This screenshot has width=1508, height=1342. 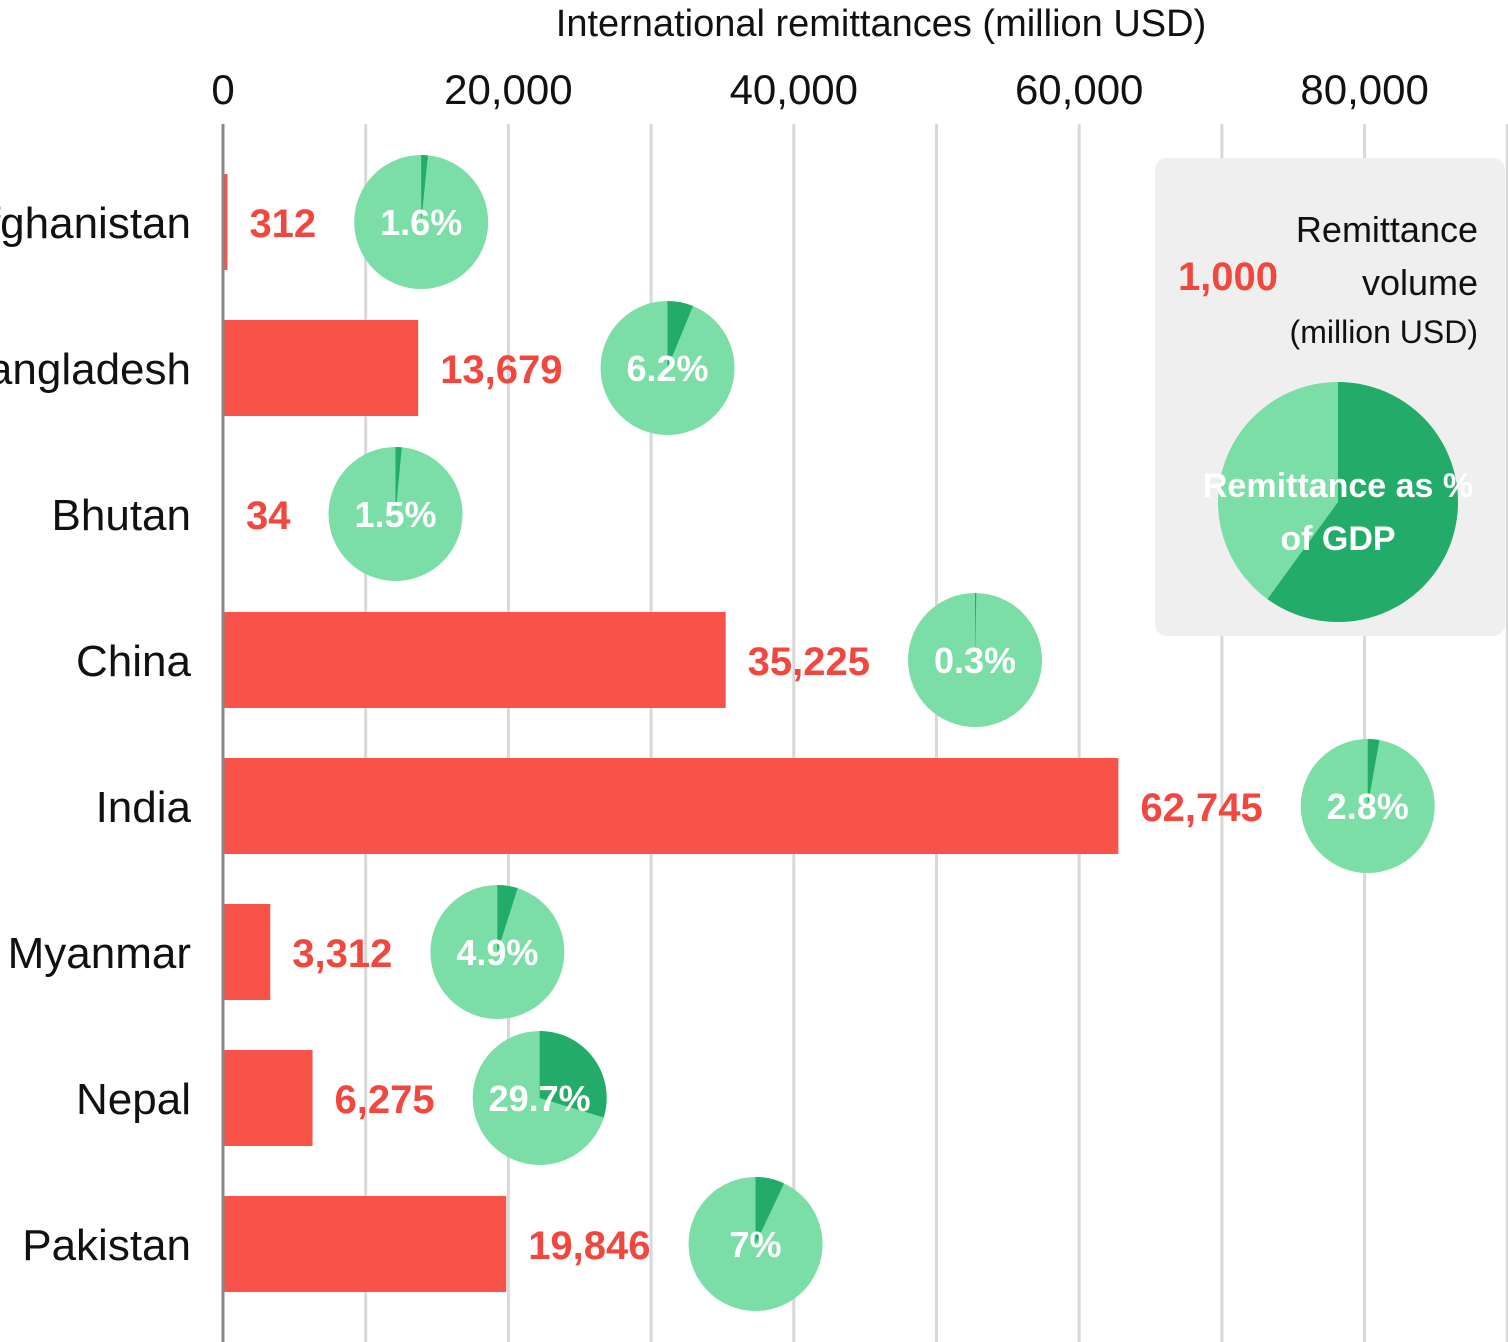 I want to click on pie-label: 2.8%, so click(x=1368, y=806).